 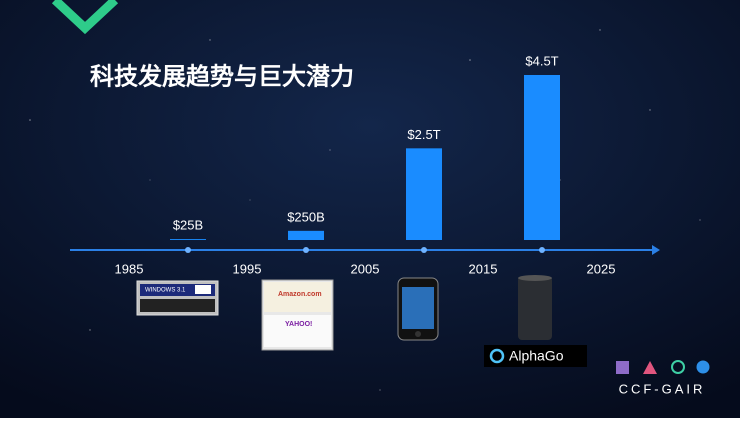 What do you see at coordinates (663, 378) in the screenshot?
I see `ccf-logo: CCF-GAIR` at bounding box center [663, 378].